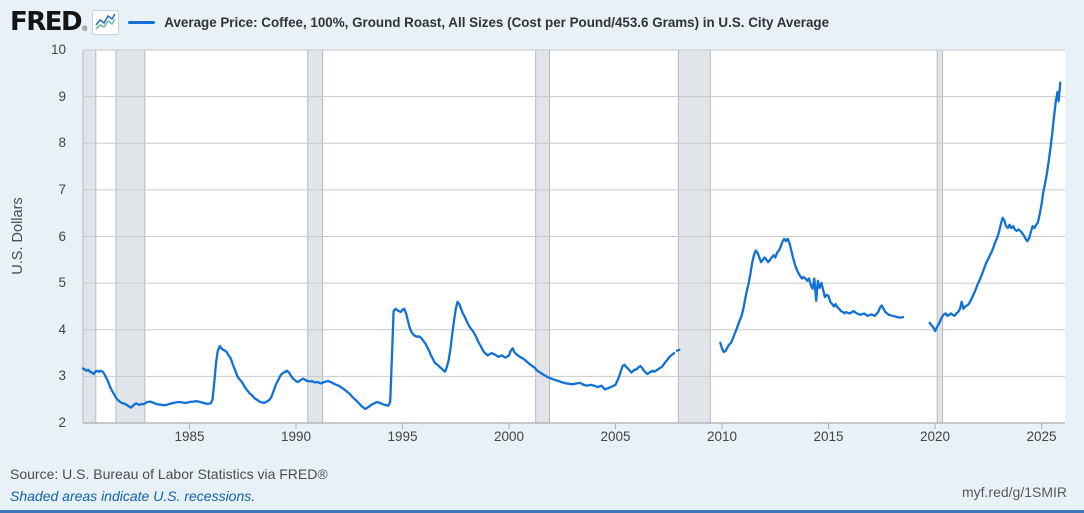 This screenshot has width=1084, height=513. What do you see at coordinates (509, 436) in the screenshot?
I see `x-tick-label: 2000` at bounding box center [509, 436].